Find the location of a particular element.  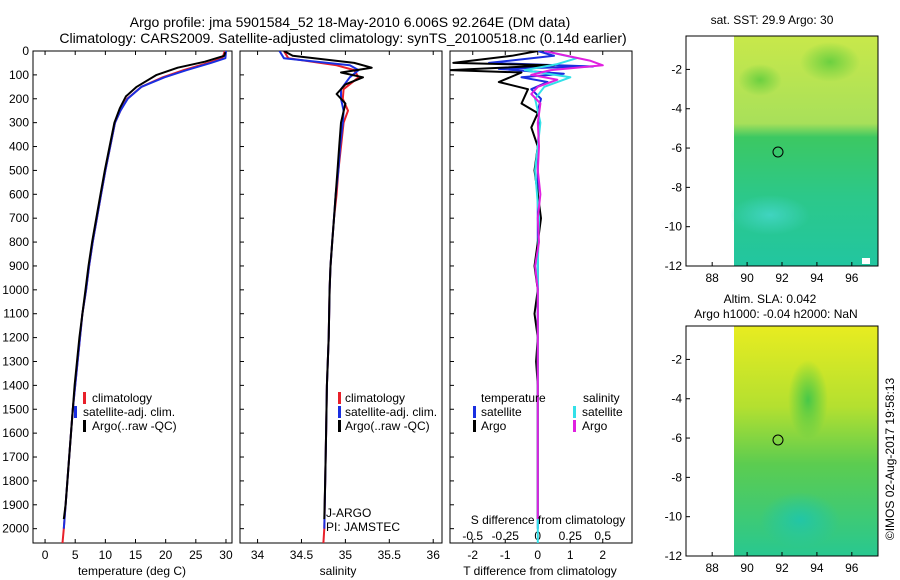

depth-tick-label: 1800 is located at coordinates (15, 481).